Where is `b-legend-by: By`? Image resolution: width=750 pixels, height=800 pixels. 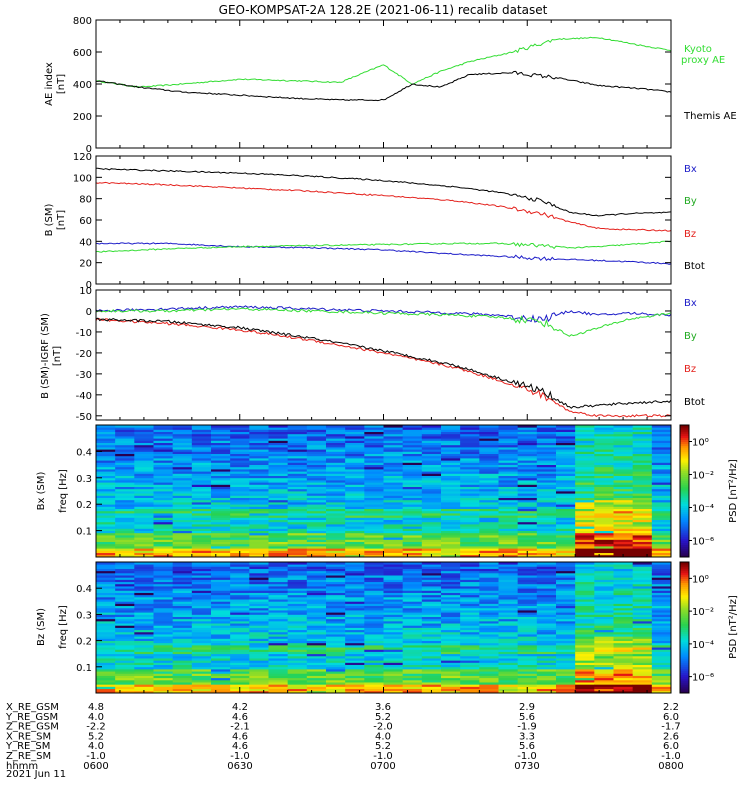
b-legend-by: By is located at coordinates (690, 201).